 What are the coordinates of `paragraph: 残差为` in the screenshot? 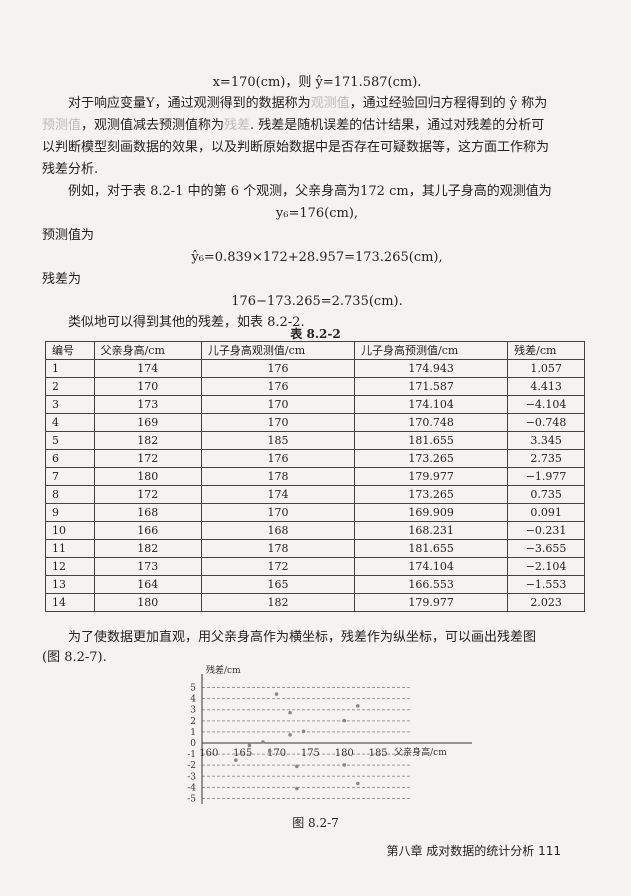 It's located at (62, 279).